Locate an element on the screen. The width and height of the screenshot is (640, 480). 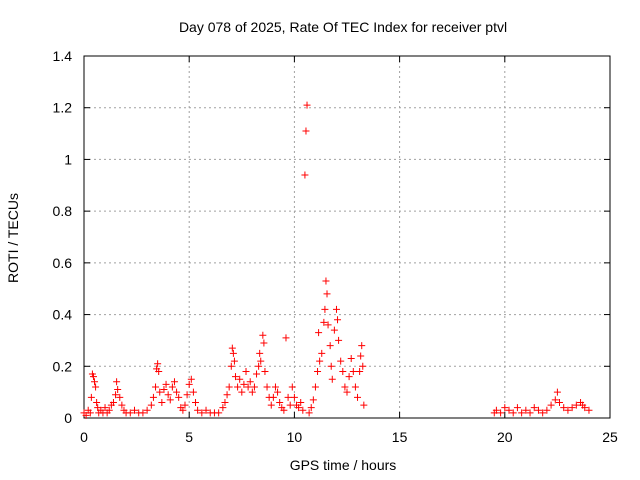
y-axis-title: ROTI / TECUs is located at coordinates (13, 238).